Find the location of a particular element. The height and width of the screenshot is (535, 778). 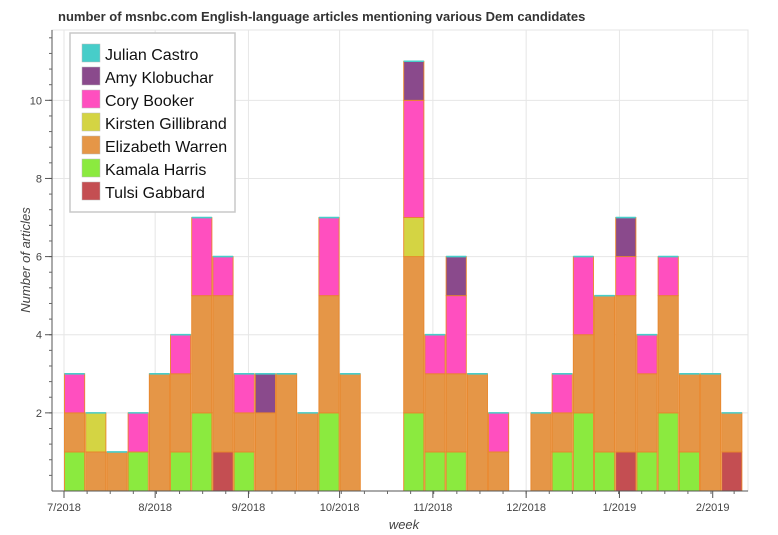

y-tick-label: 6 is located at coordinates (39, 258).